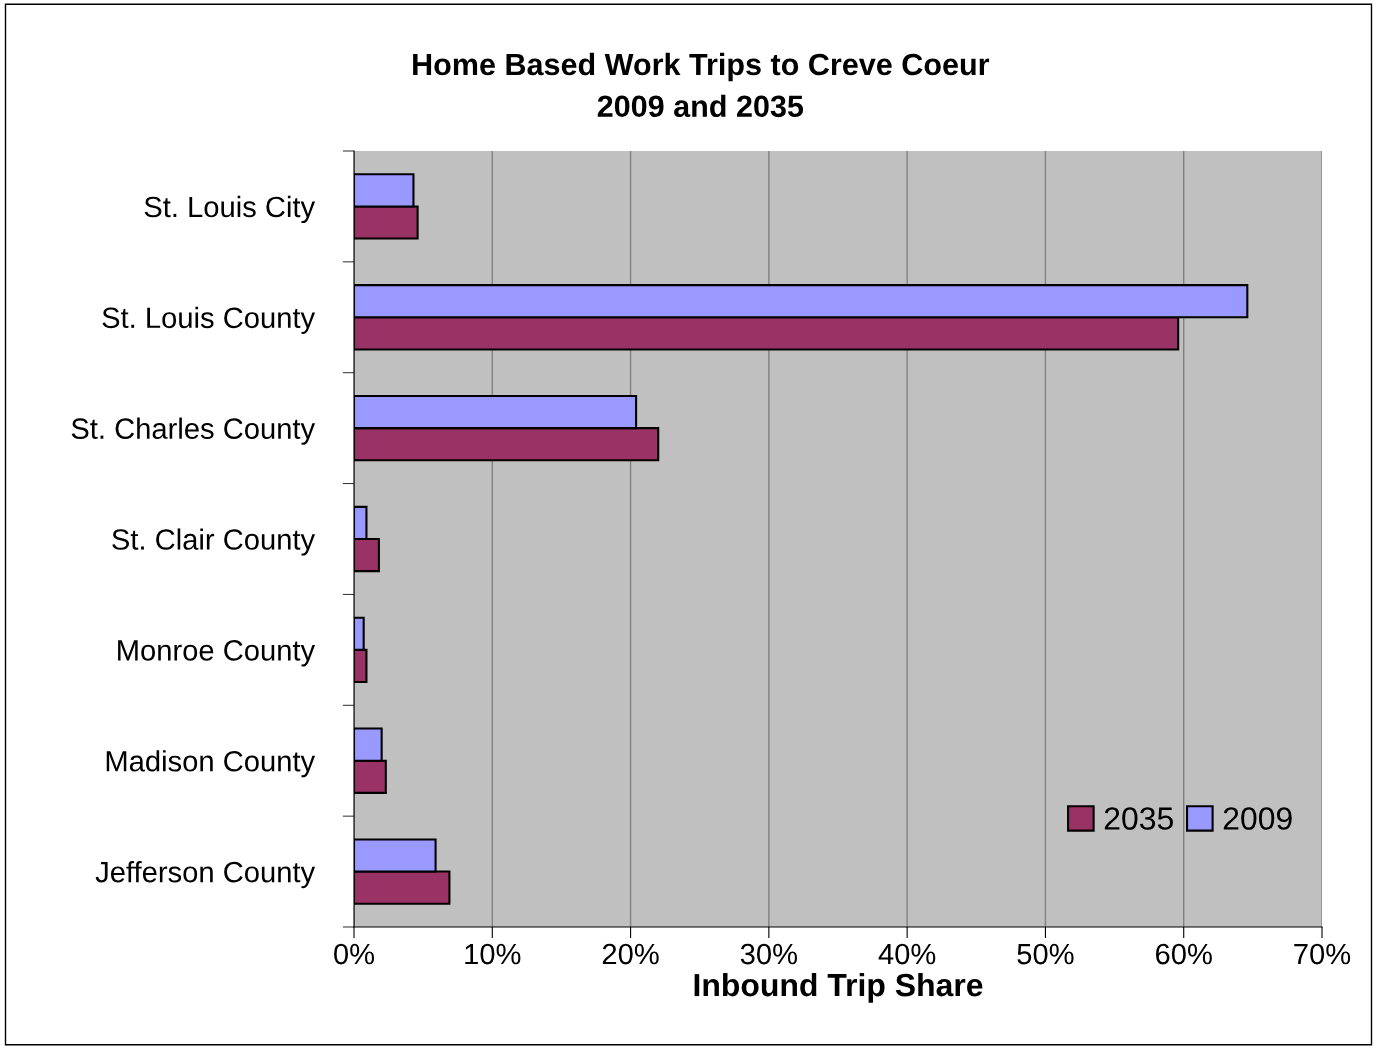 The image size is (1377, 1049). I want to click on x-tick-label: 20%, so click(630, 954).